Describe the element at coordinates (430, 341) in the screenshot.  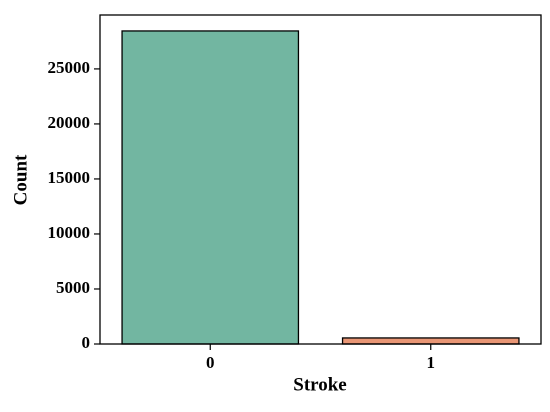
I see `bar` at that location.